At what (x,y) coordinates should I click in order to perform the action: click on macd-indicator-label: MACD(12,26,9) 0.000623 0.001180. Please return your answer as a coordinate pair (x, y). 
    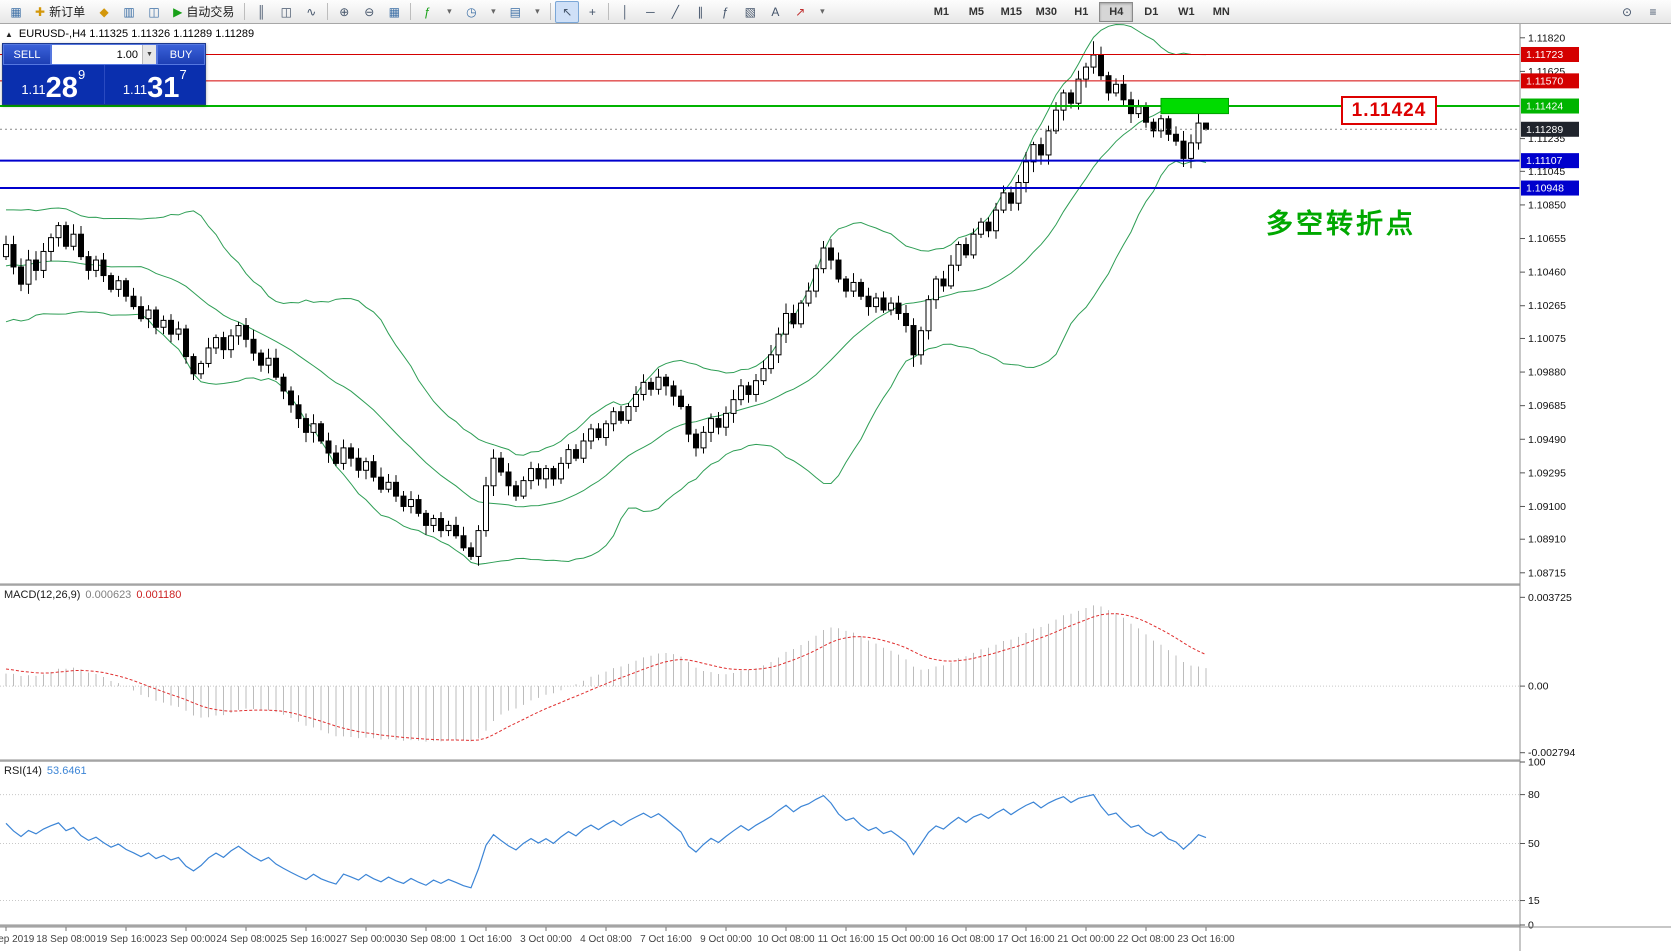
    Looking at the image, I should click on (92, 595).